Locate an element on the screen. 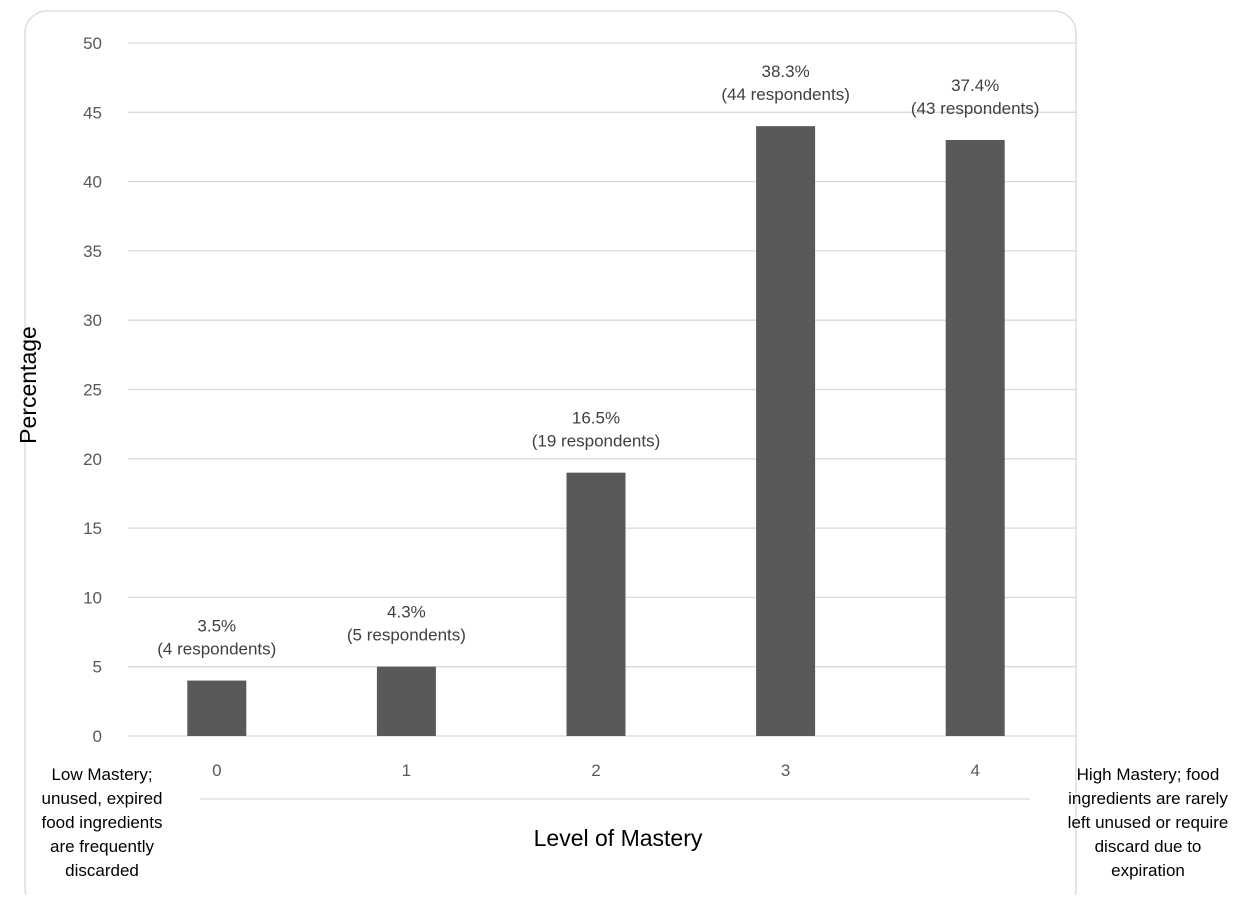 The height and width of the screenshot is (900, 1248). y-tick-label: 10 is located at coordinates (92, 597).